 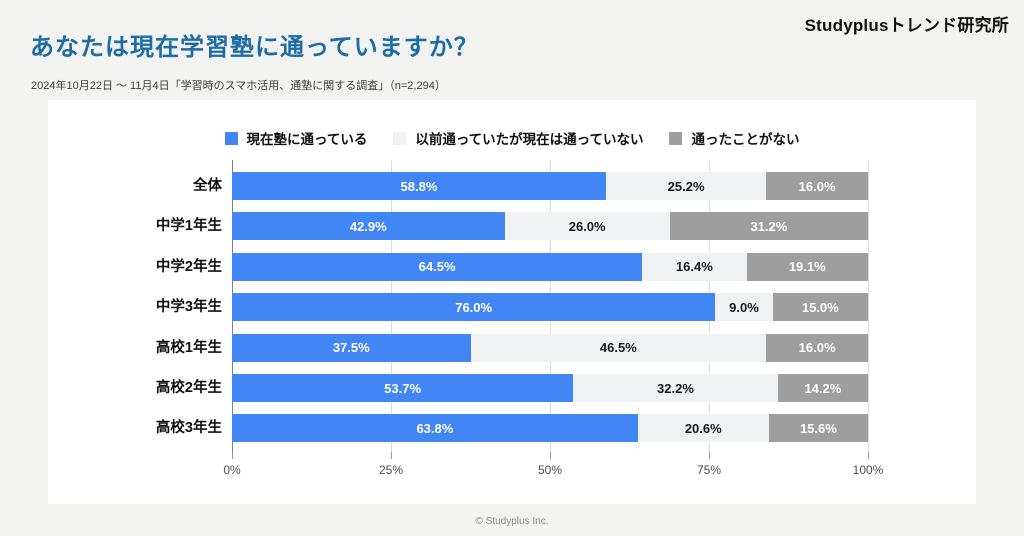 I want to click on bar-value-label: 26.0%, so click(x=587, y=226).